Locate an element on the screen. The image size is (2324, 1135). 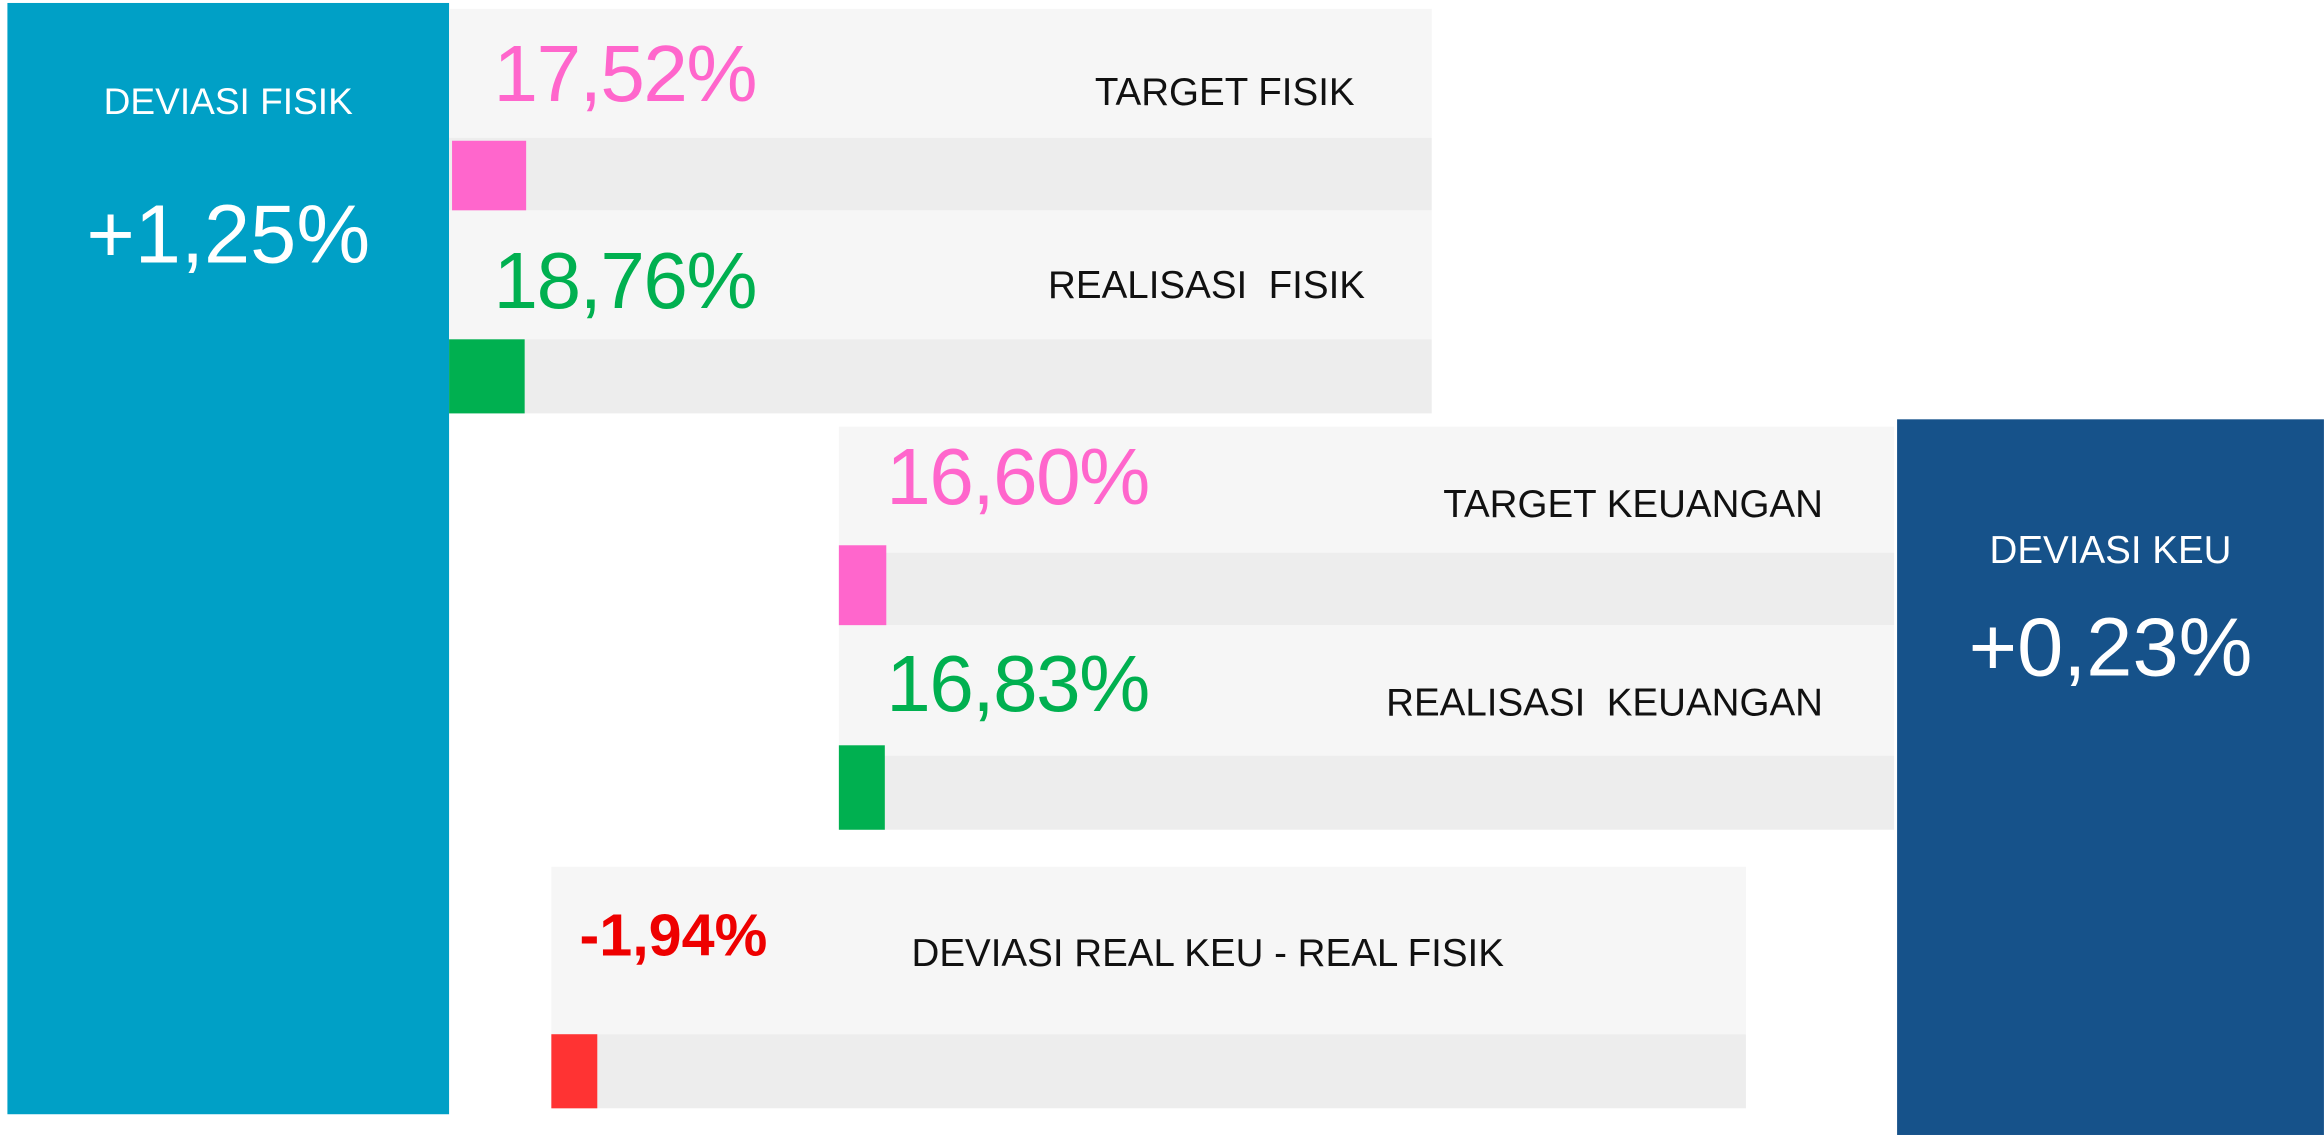
row-label: DEVIASI REAL KEU - REAL FISIK is located at coordinates (1207, 952).